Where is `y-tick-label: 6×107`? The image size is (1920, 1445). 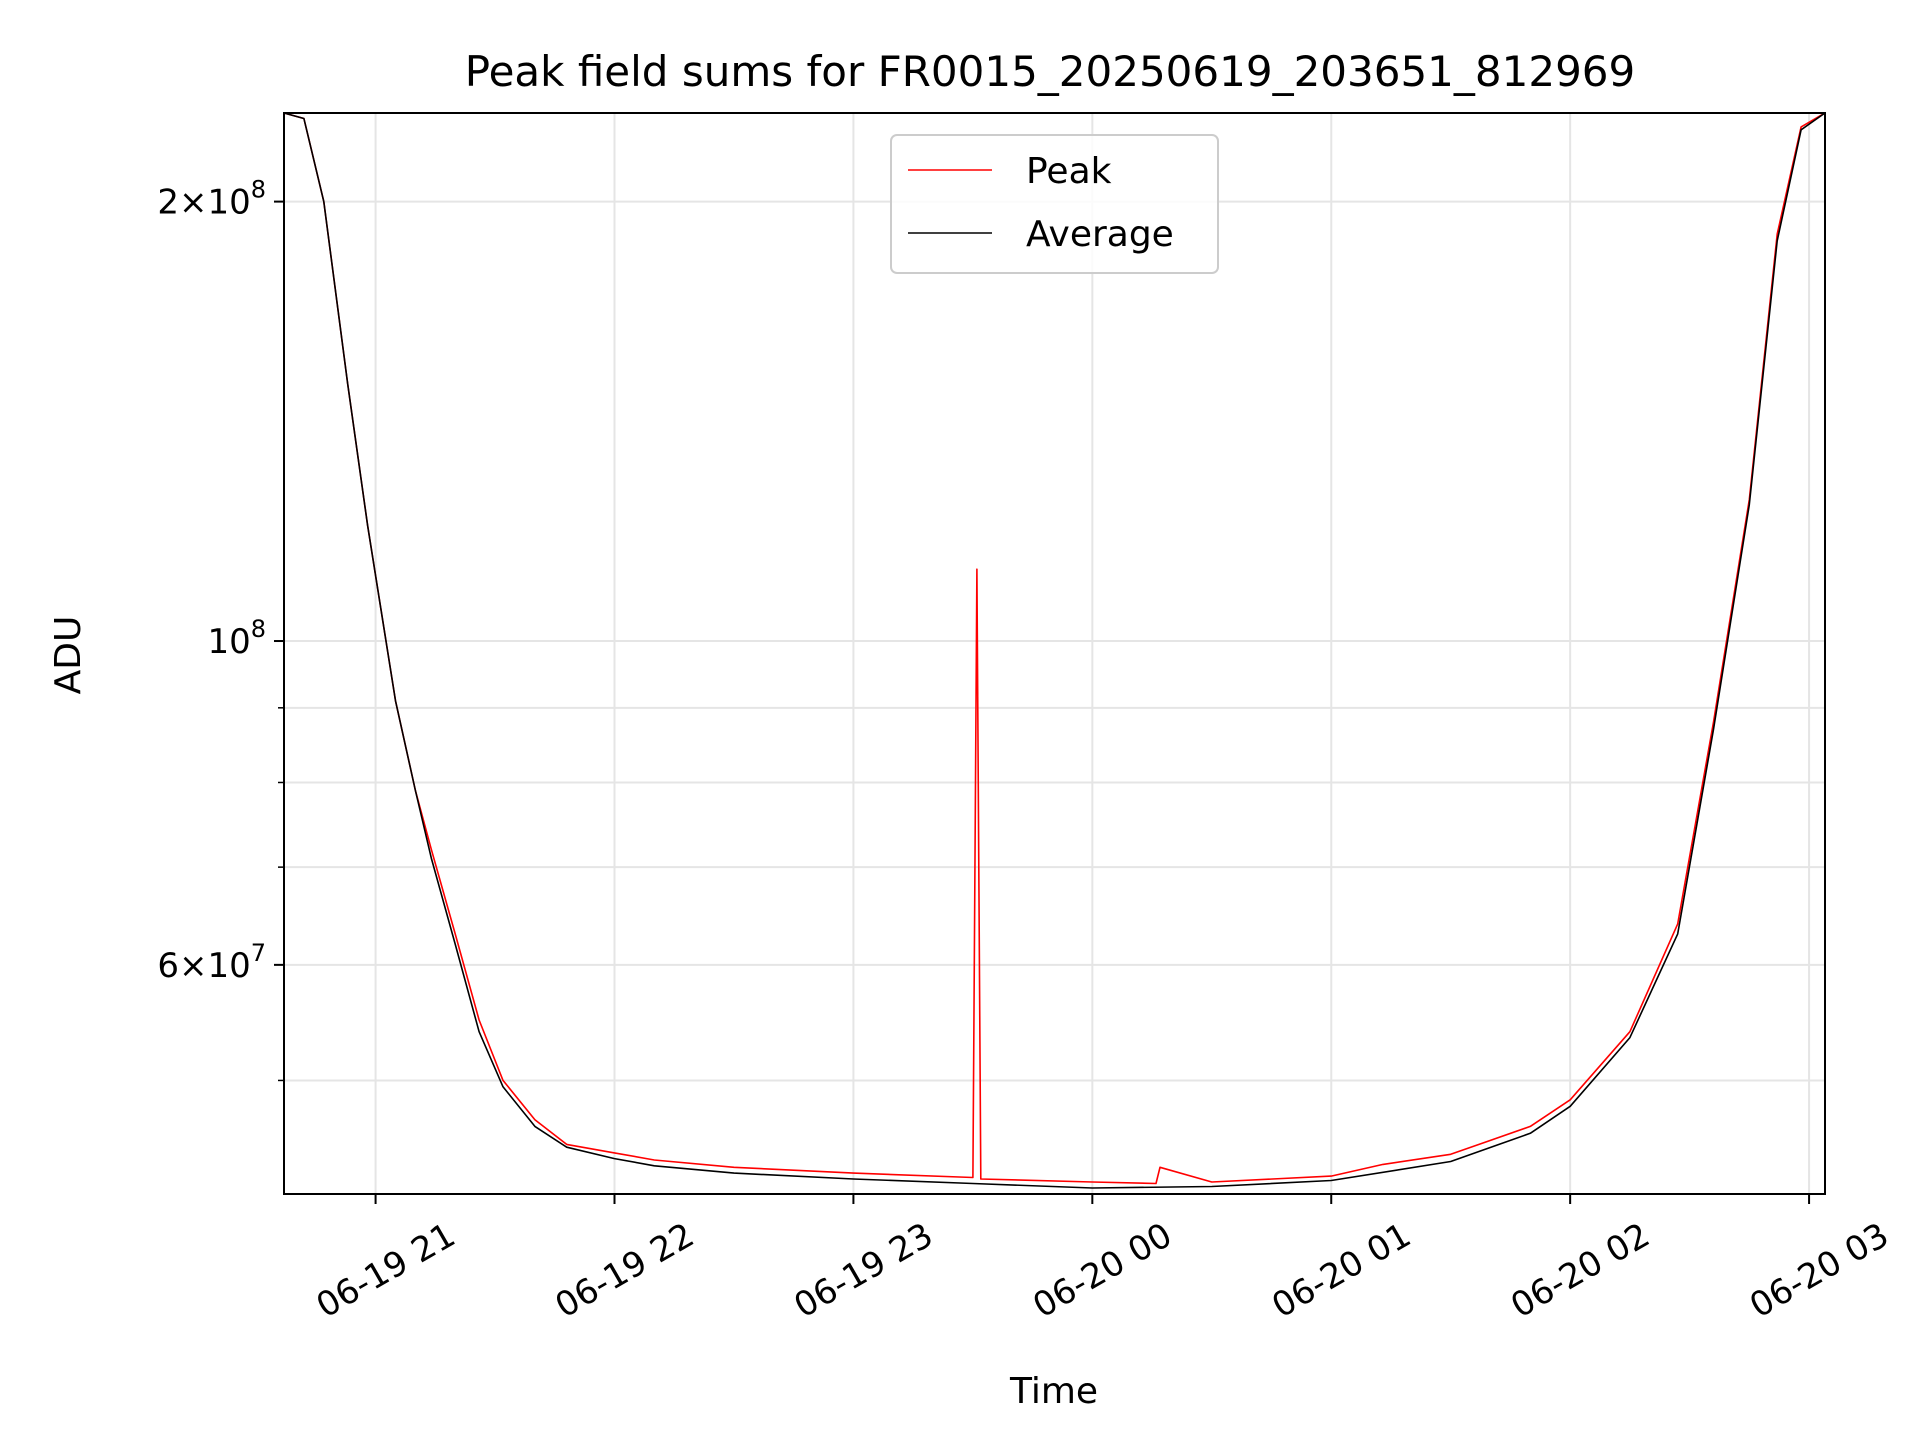
y-tick-label: 6×107 is located at coordinates (211, 962).